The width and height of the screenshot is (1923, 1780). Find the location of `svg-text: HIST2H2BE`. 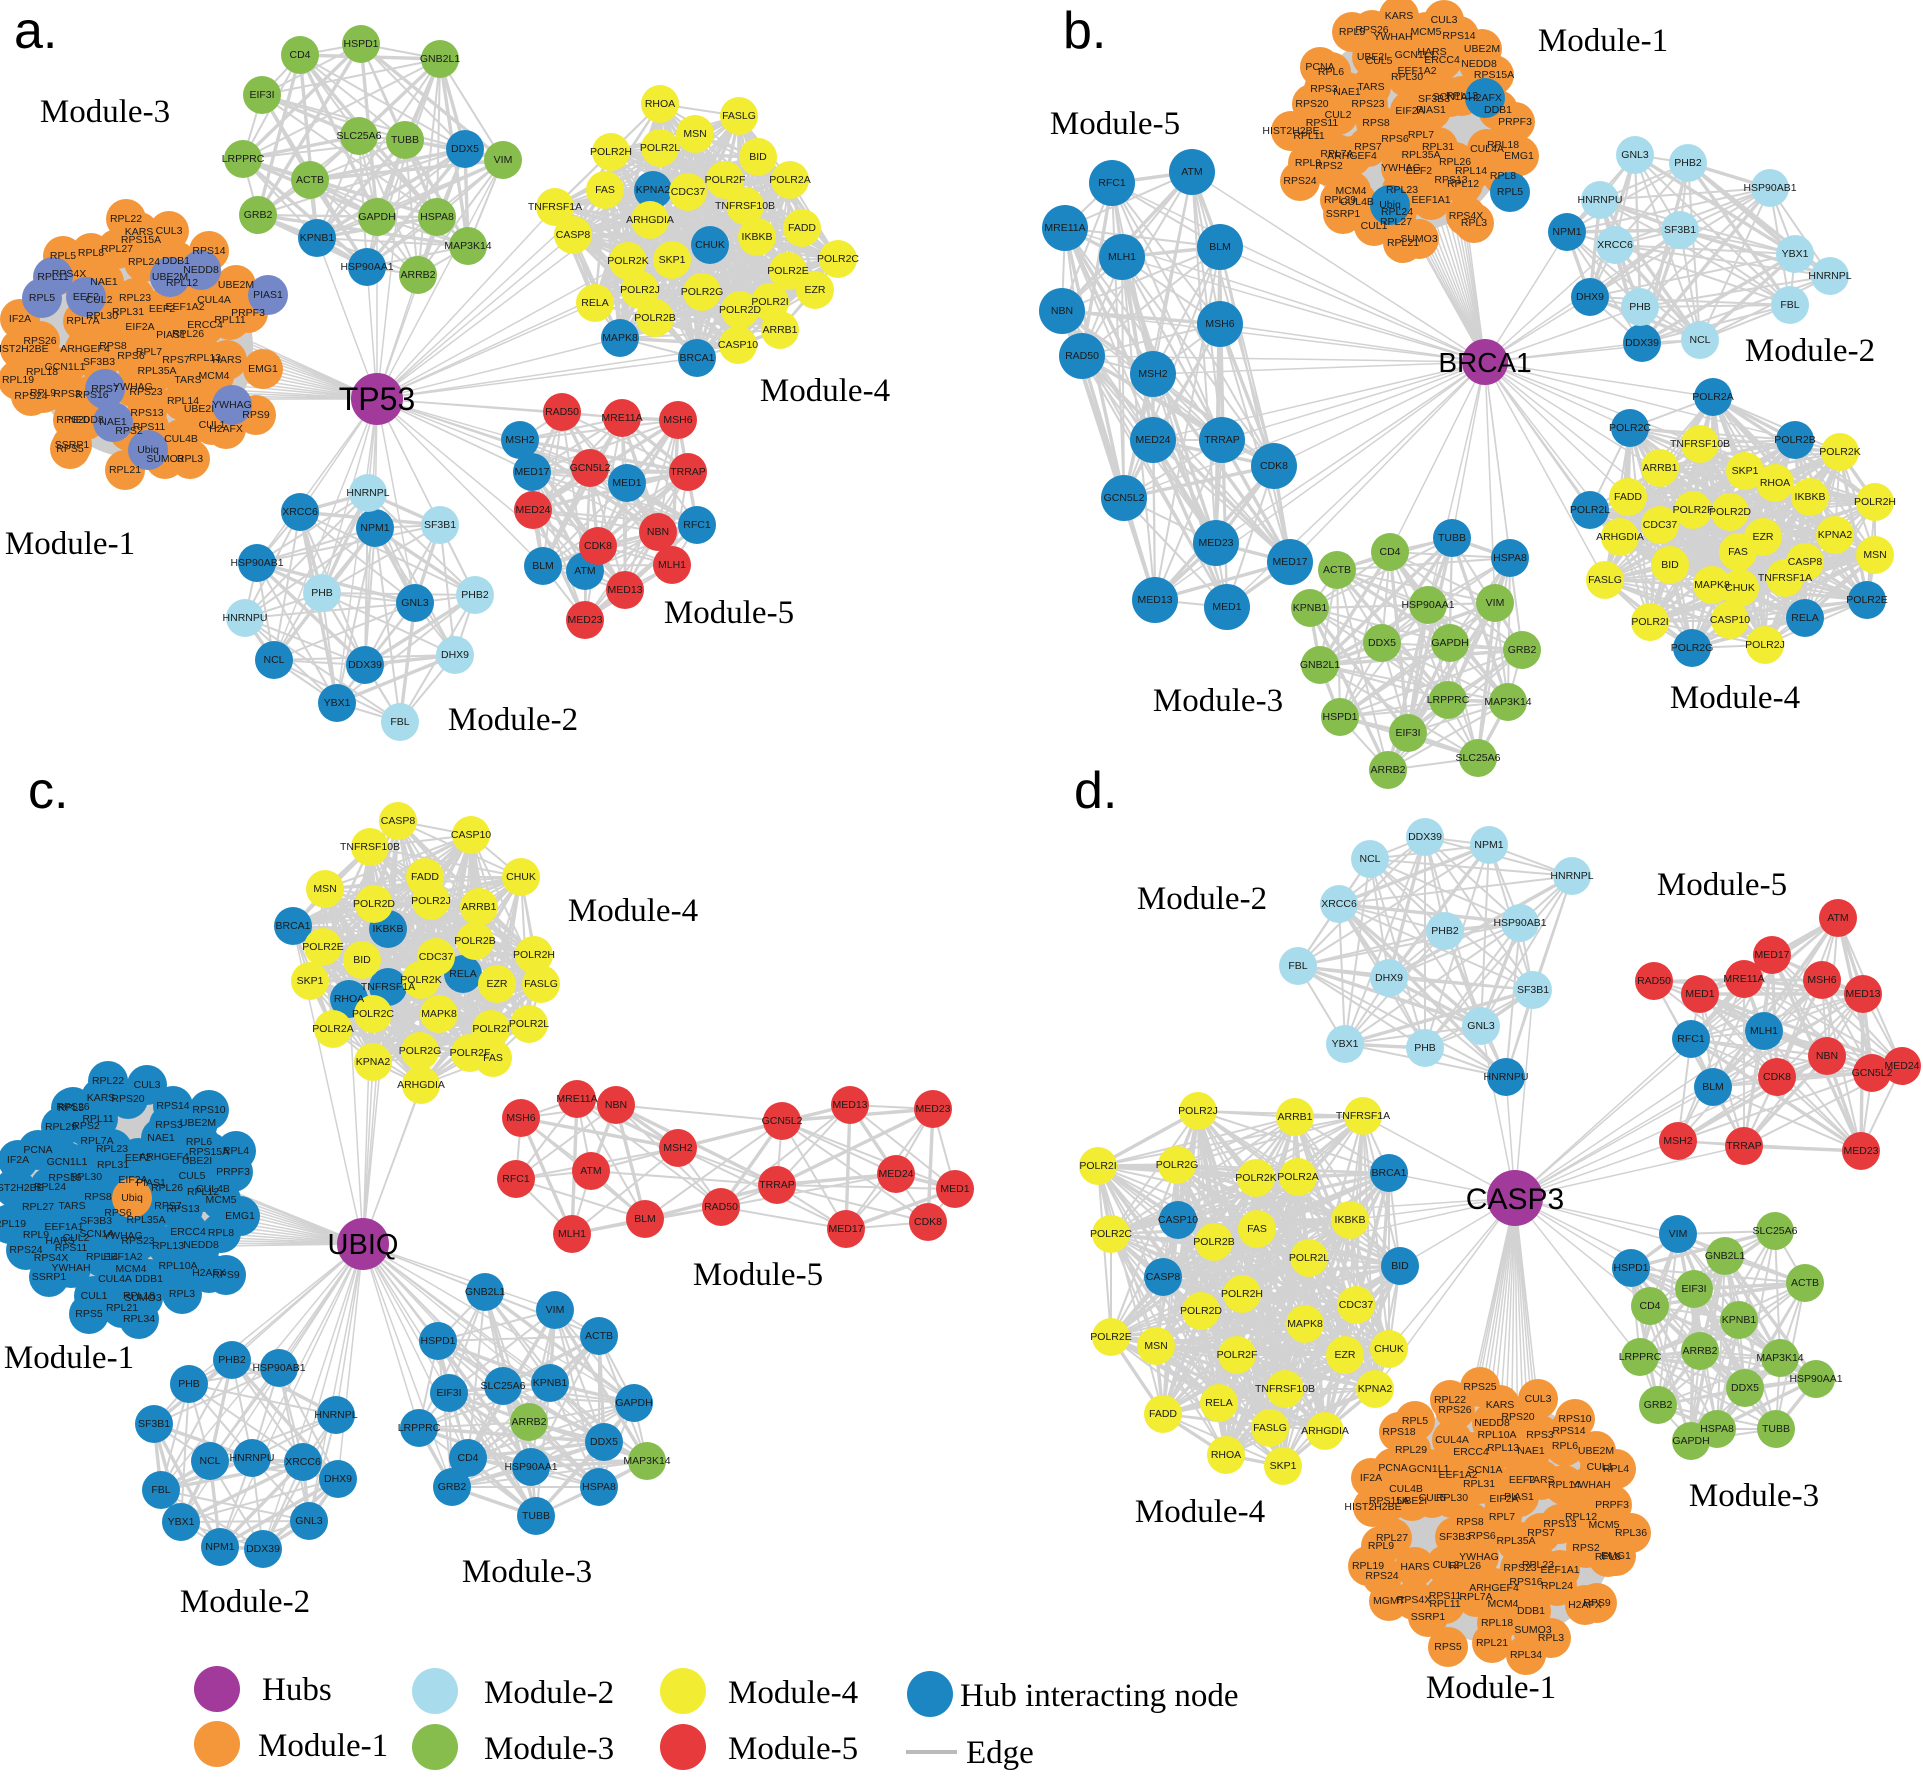

svg-text: HIST2H2BE is located at coordinates (1372, 1507).